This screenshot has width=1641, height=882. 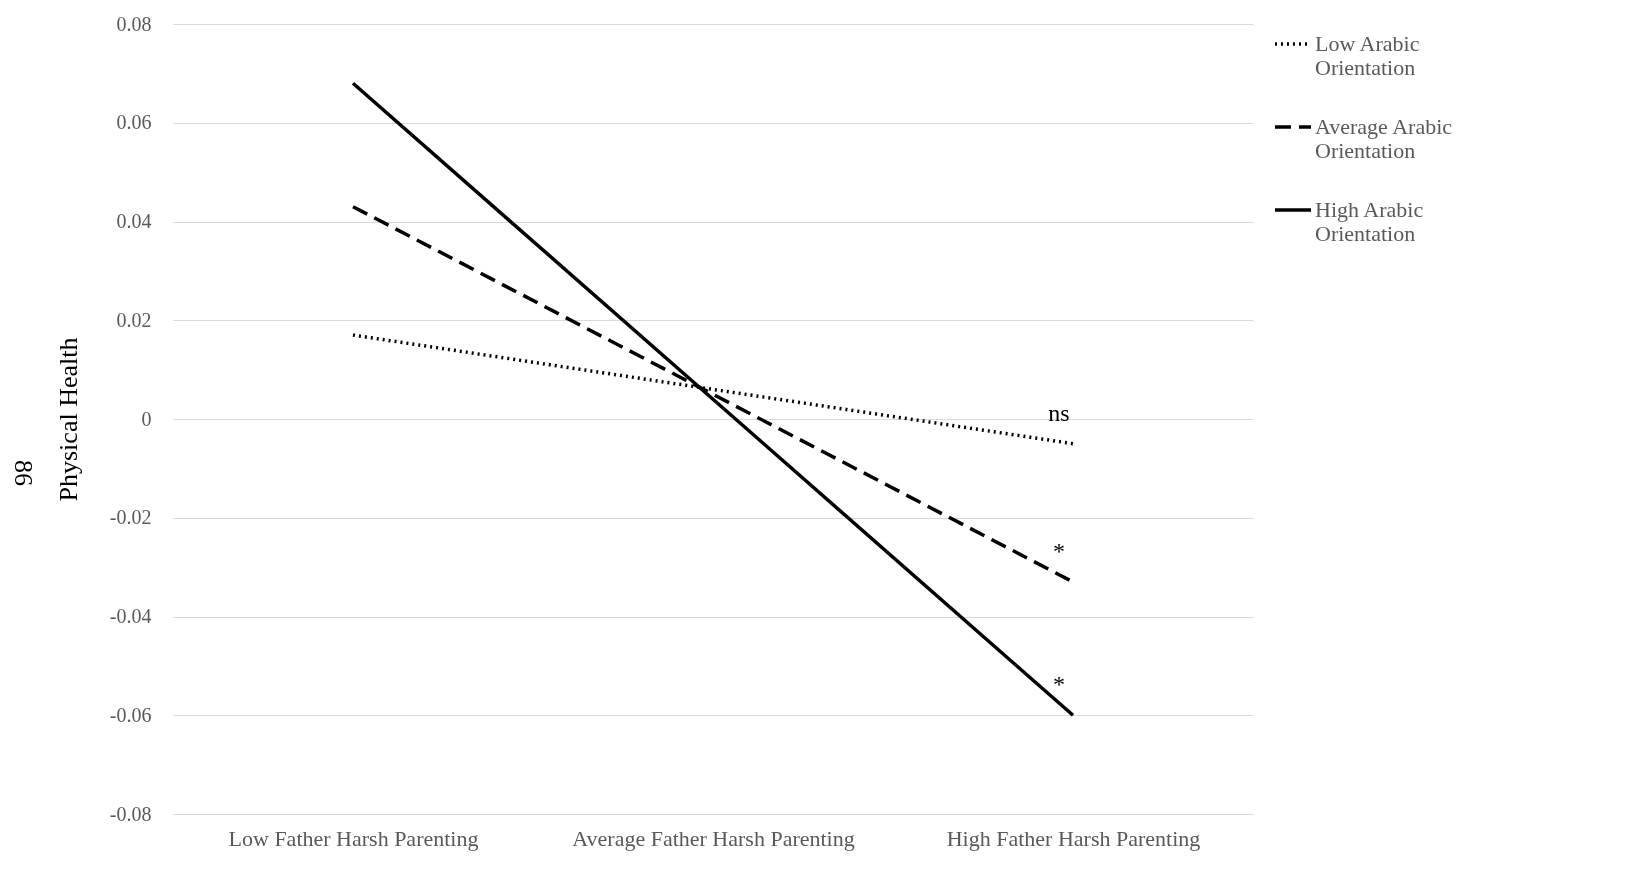 I want to click on y-tick-label: 0, so click(x=146, y=418).